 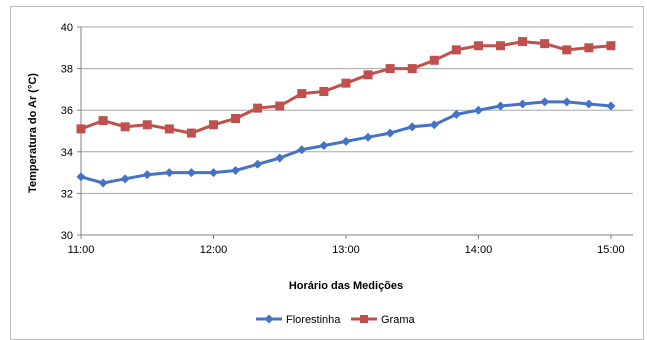 I want to click on x-tick-labels: 11:00 12:00 13:00 14:00 15:00, so click(x=346, y=250).